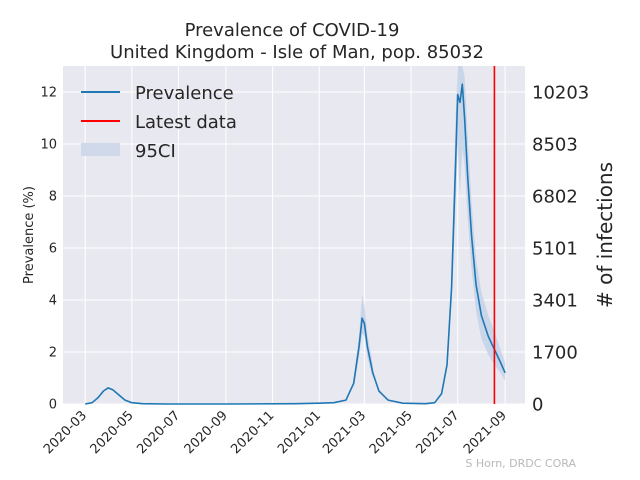  I want to click on legend-prevalence-label: Prevalence, so click(184, 93).